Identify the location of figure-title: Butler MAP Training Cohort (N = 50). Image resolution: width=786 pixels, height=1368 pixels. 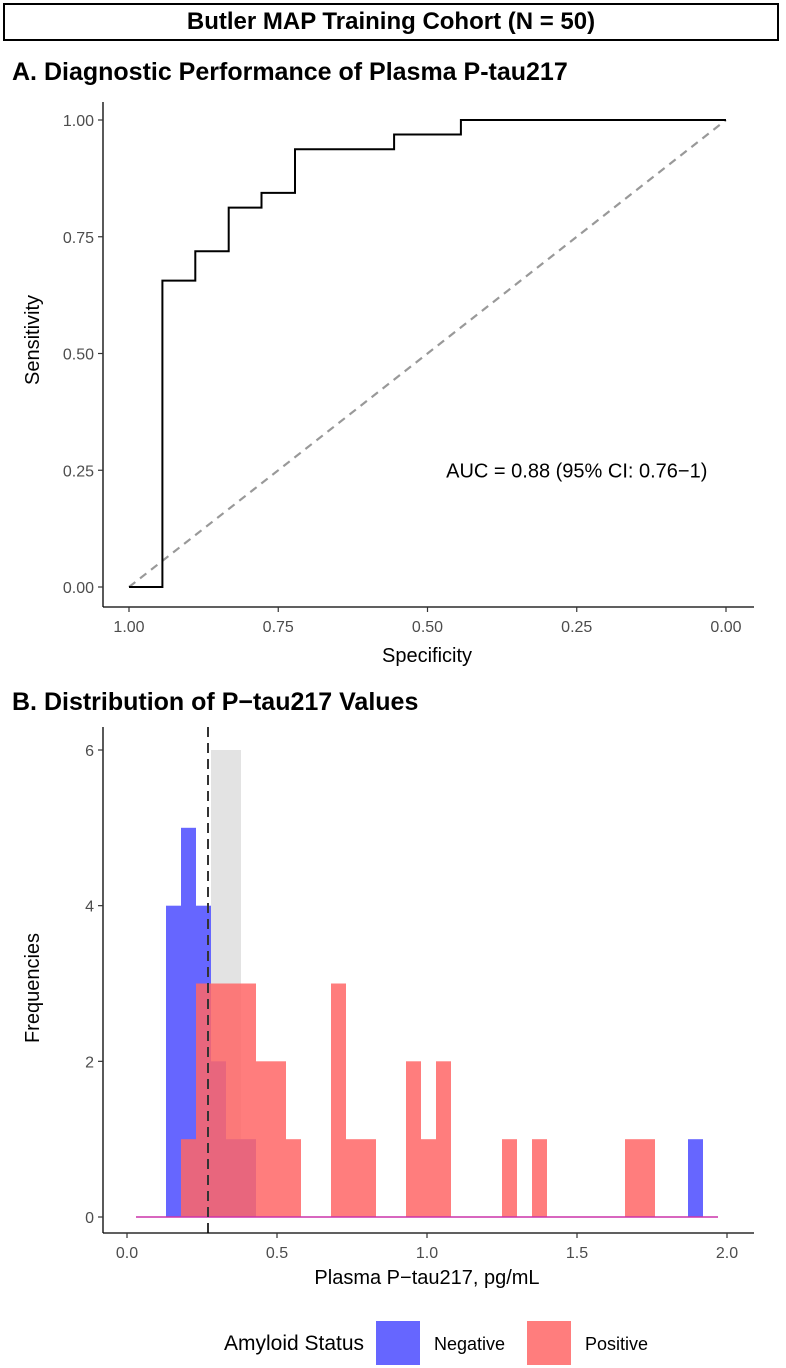
(391, 22).